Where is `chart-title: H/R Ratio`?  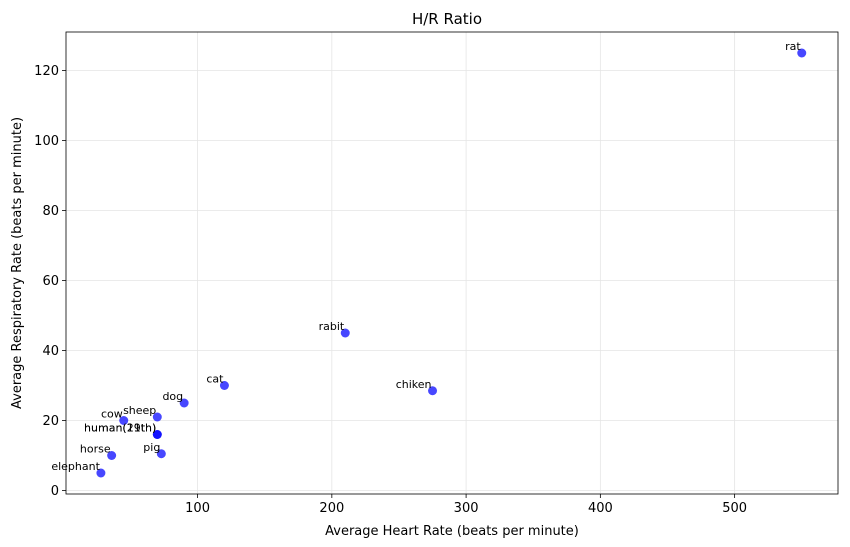
chart-title: H/R Ratio is located at coordinates (447, 19).